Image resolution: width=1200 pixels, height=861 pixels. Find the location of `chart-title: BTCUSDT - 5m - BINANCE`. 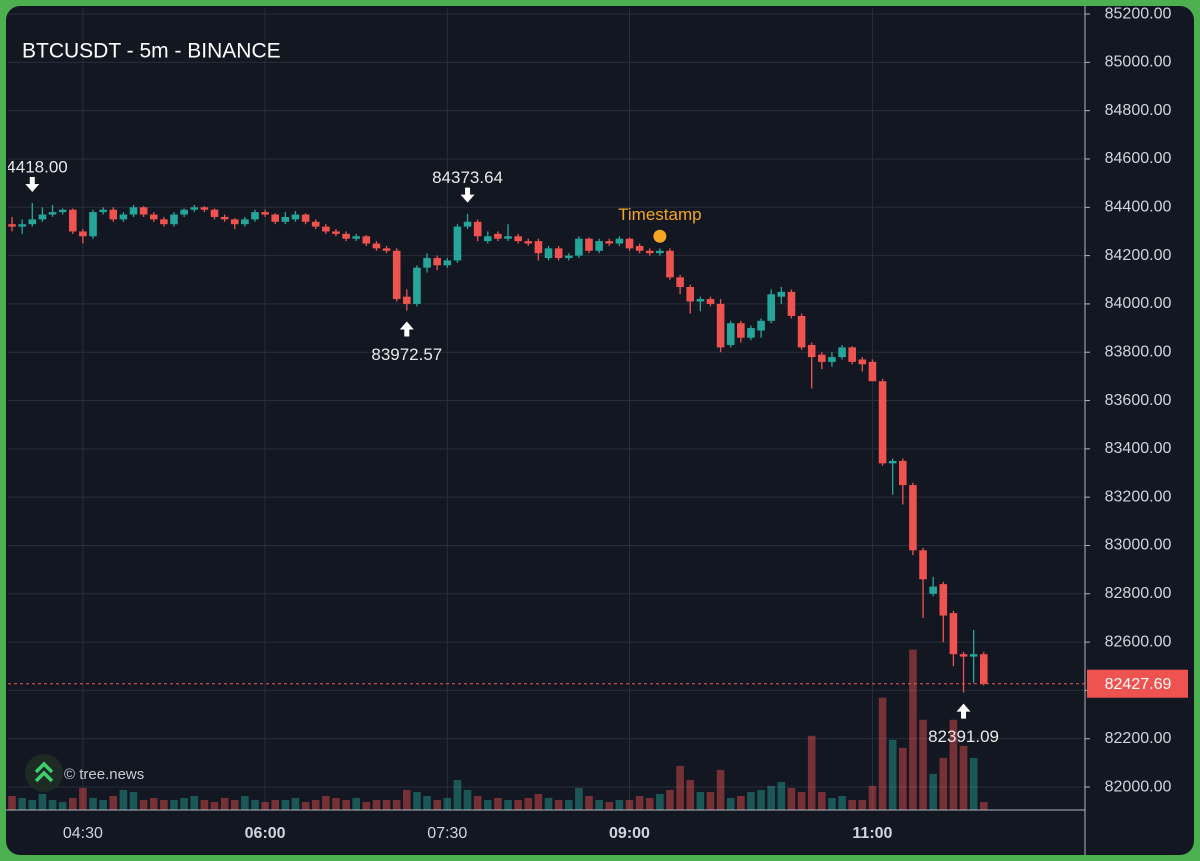

chart-title: BTCUSDT - 5m - BINANCE is located at coordinates (151, 51).